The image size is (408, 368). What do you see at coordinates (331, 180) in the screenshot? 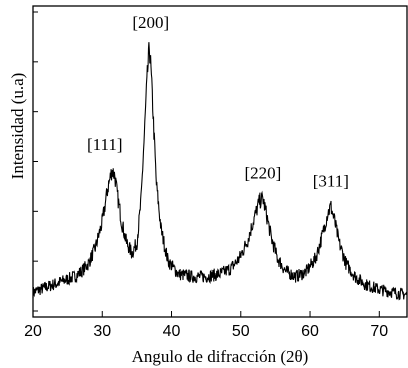
I see `peak-label: [311]` at bounding box center [331, 180].